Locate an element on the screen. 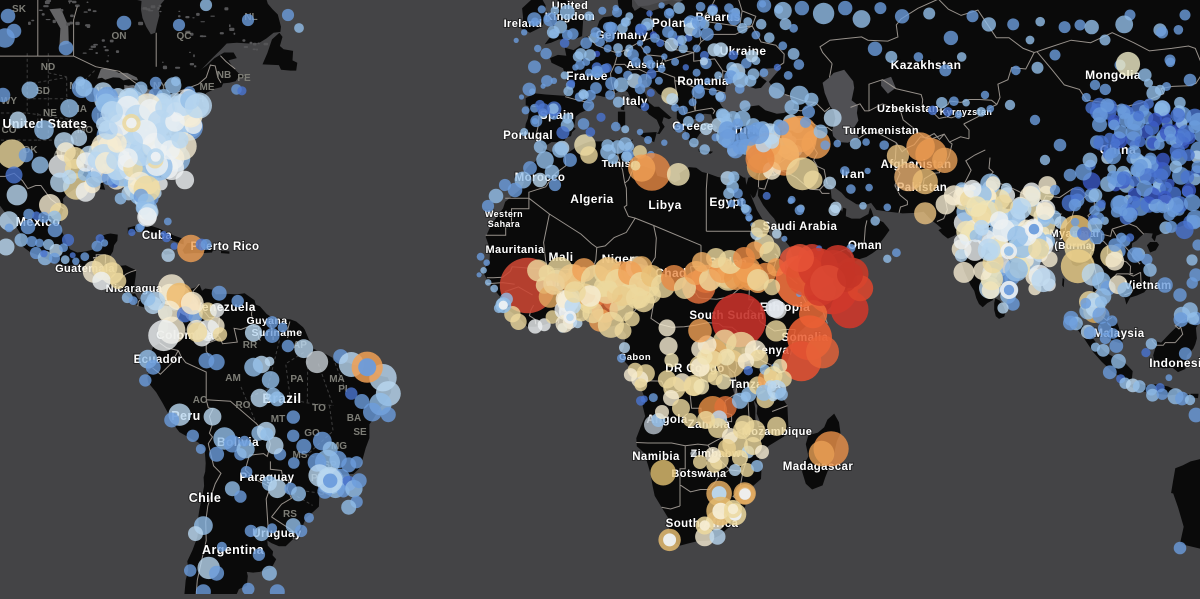 The height and width of the screenshot is (599, 1200). svg-text: AC is located at coordinates (200, 400).